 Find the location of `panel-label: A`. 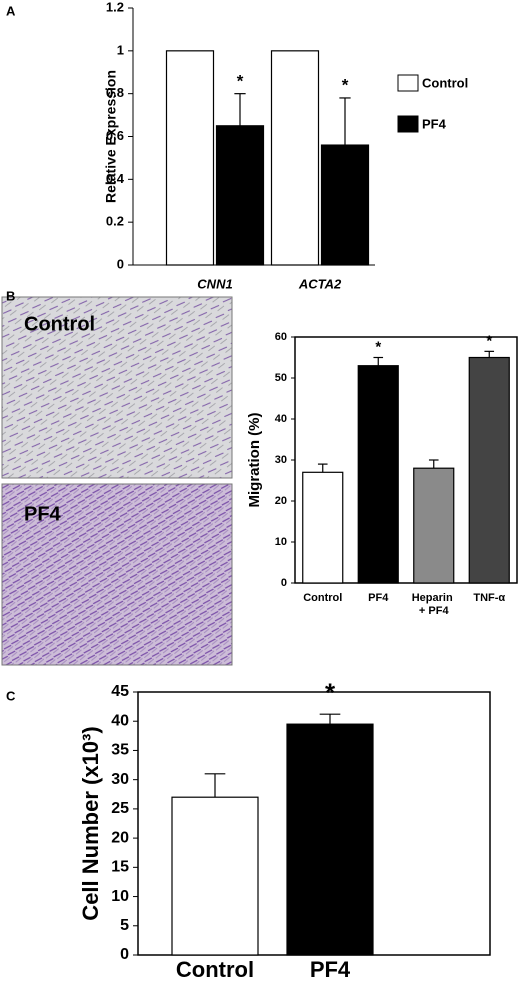

panel-label: A is located at coordinates (11, 10).